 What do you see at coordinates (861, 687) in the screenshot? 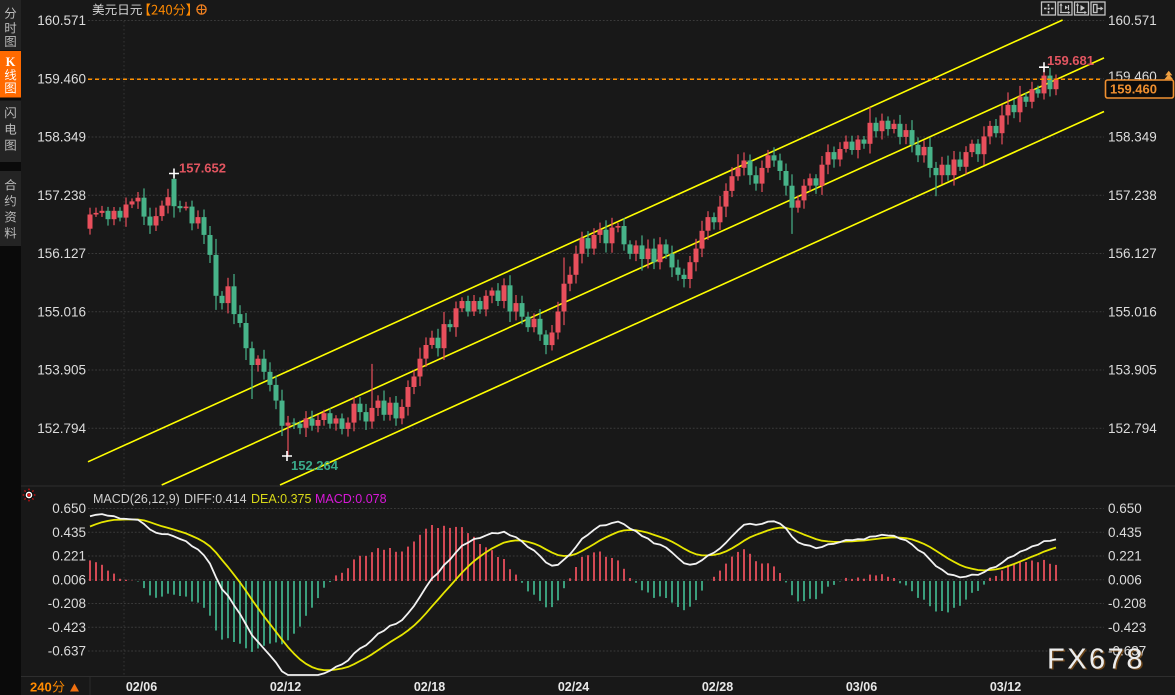
I see `svg-text: 03/06` at bounding box center [861, 687].